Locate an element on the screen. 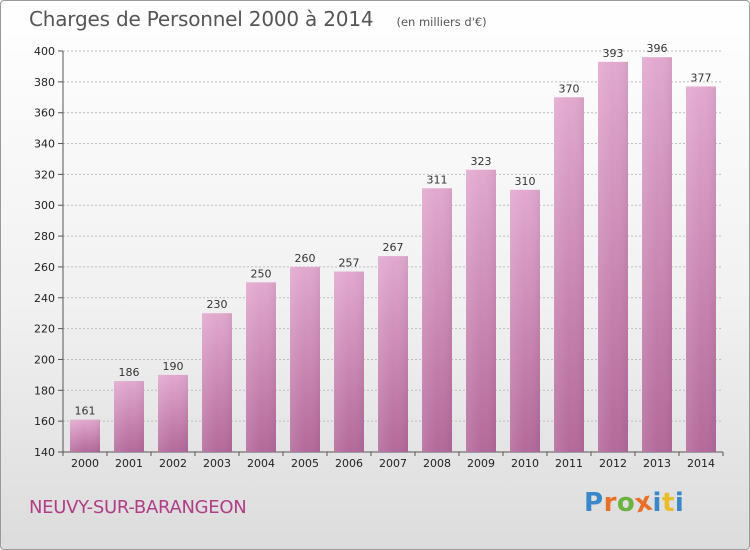 The width and height of the screenshot is (750, 550). y-tick-label: 400 is located at coordinates (44, 51).